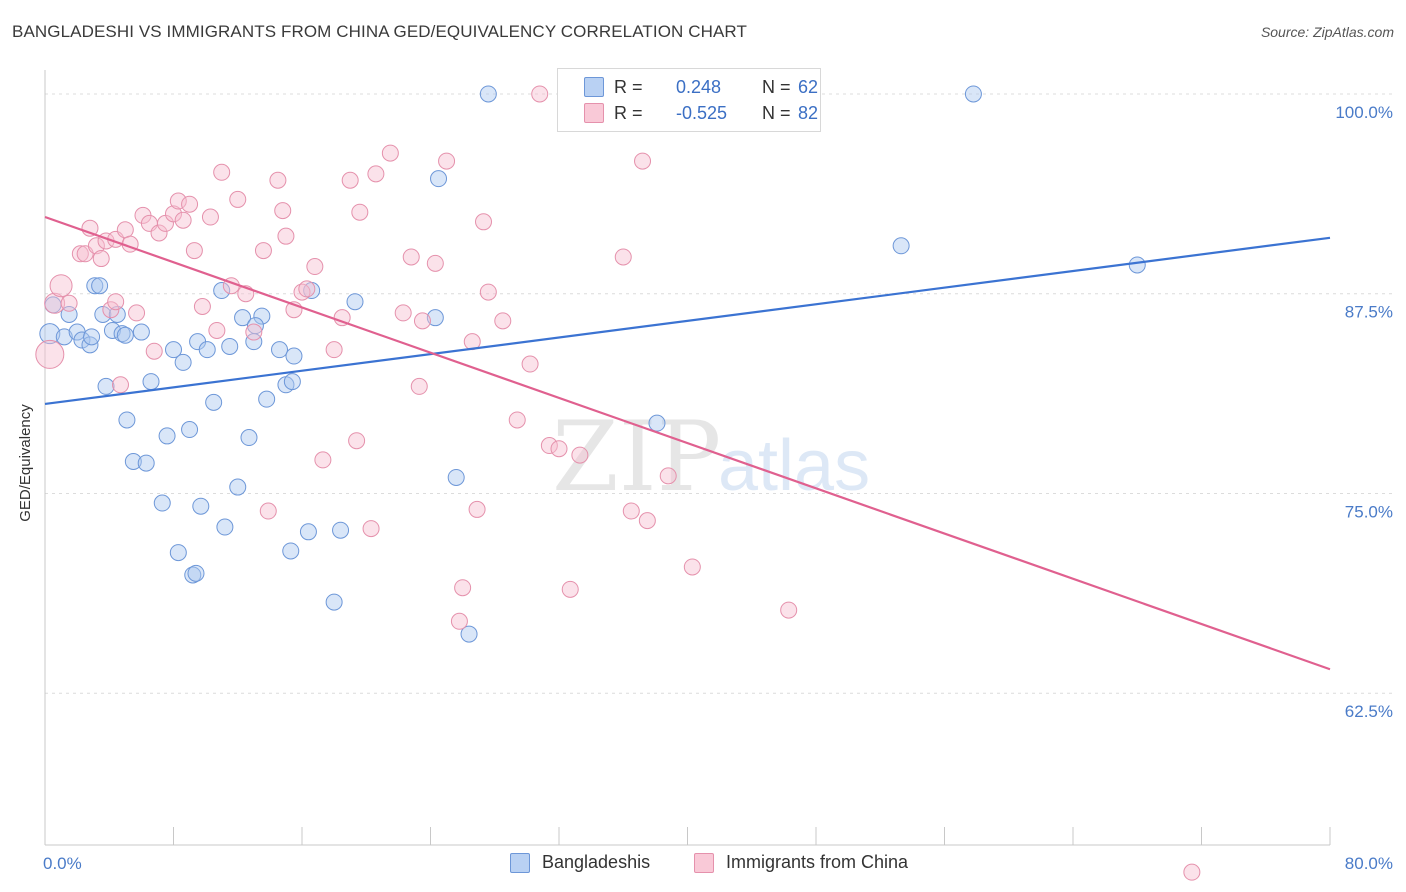 Image resolution: width=1406 pixels, height=892 pixels. I want to click on watermark-atlas: atlas, so click(794, 466).